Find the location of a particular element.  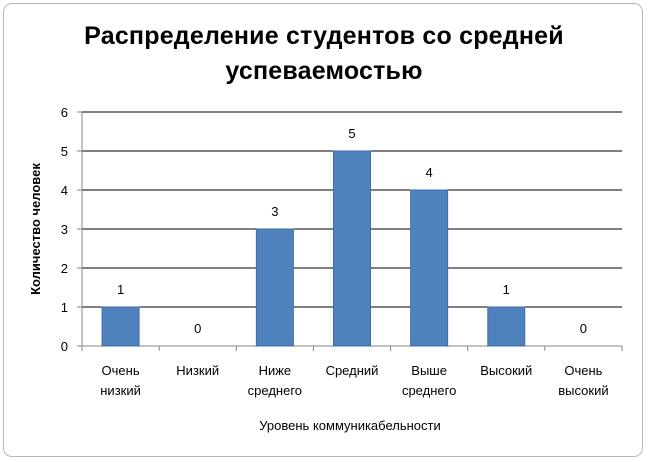

x-tick-label: Средний is located at coordinates (352, 370).